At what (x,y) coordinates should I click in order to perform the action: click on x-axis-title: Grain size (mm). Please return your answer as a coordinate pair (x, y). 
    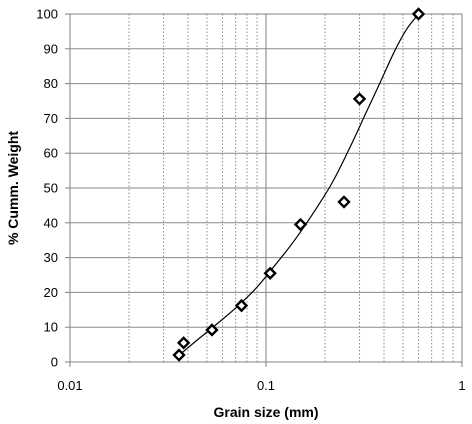
    Looking at the image, I should click on (265, 412).